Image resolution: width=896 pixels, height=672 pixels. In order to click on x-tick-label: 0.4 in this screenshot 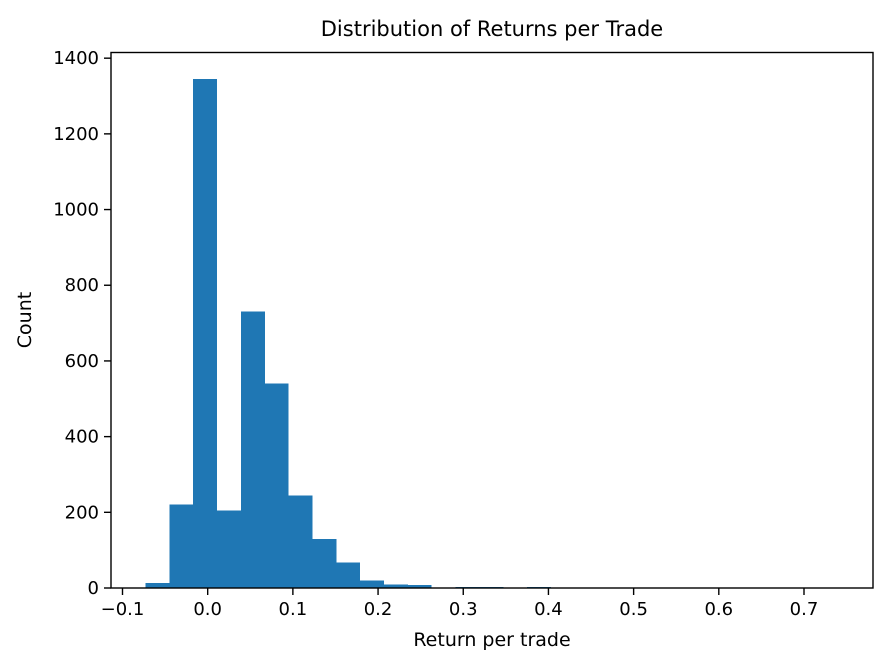, I will do `click(548, 609)`.